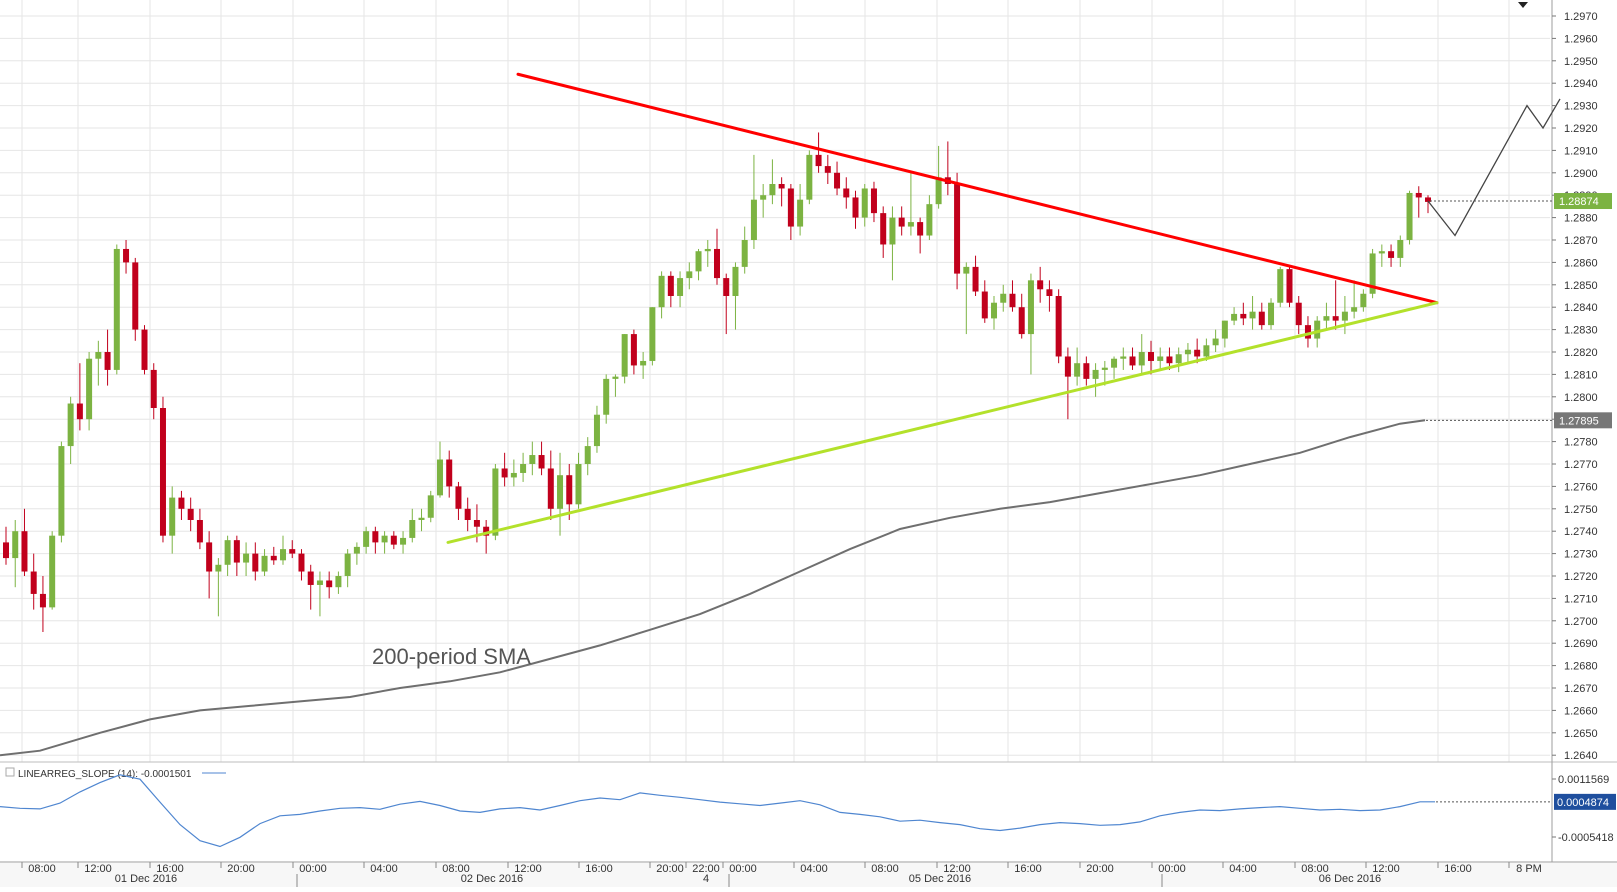 This screenshot has height=892, width=1617. Describe the element at coordinates (1581, 286) in the screenshot. I see `y-tick-label: 1.2850` at that location.